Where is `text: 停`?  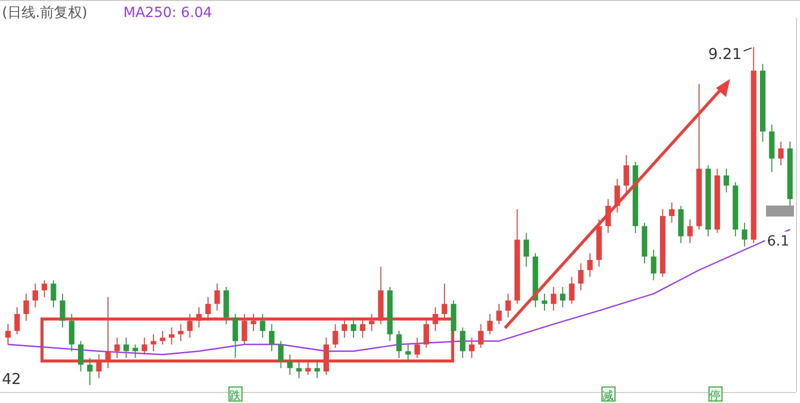 text: 停 is located at coordinates (715, 395).